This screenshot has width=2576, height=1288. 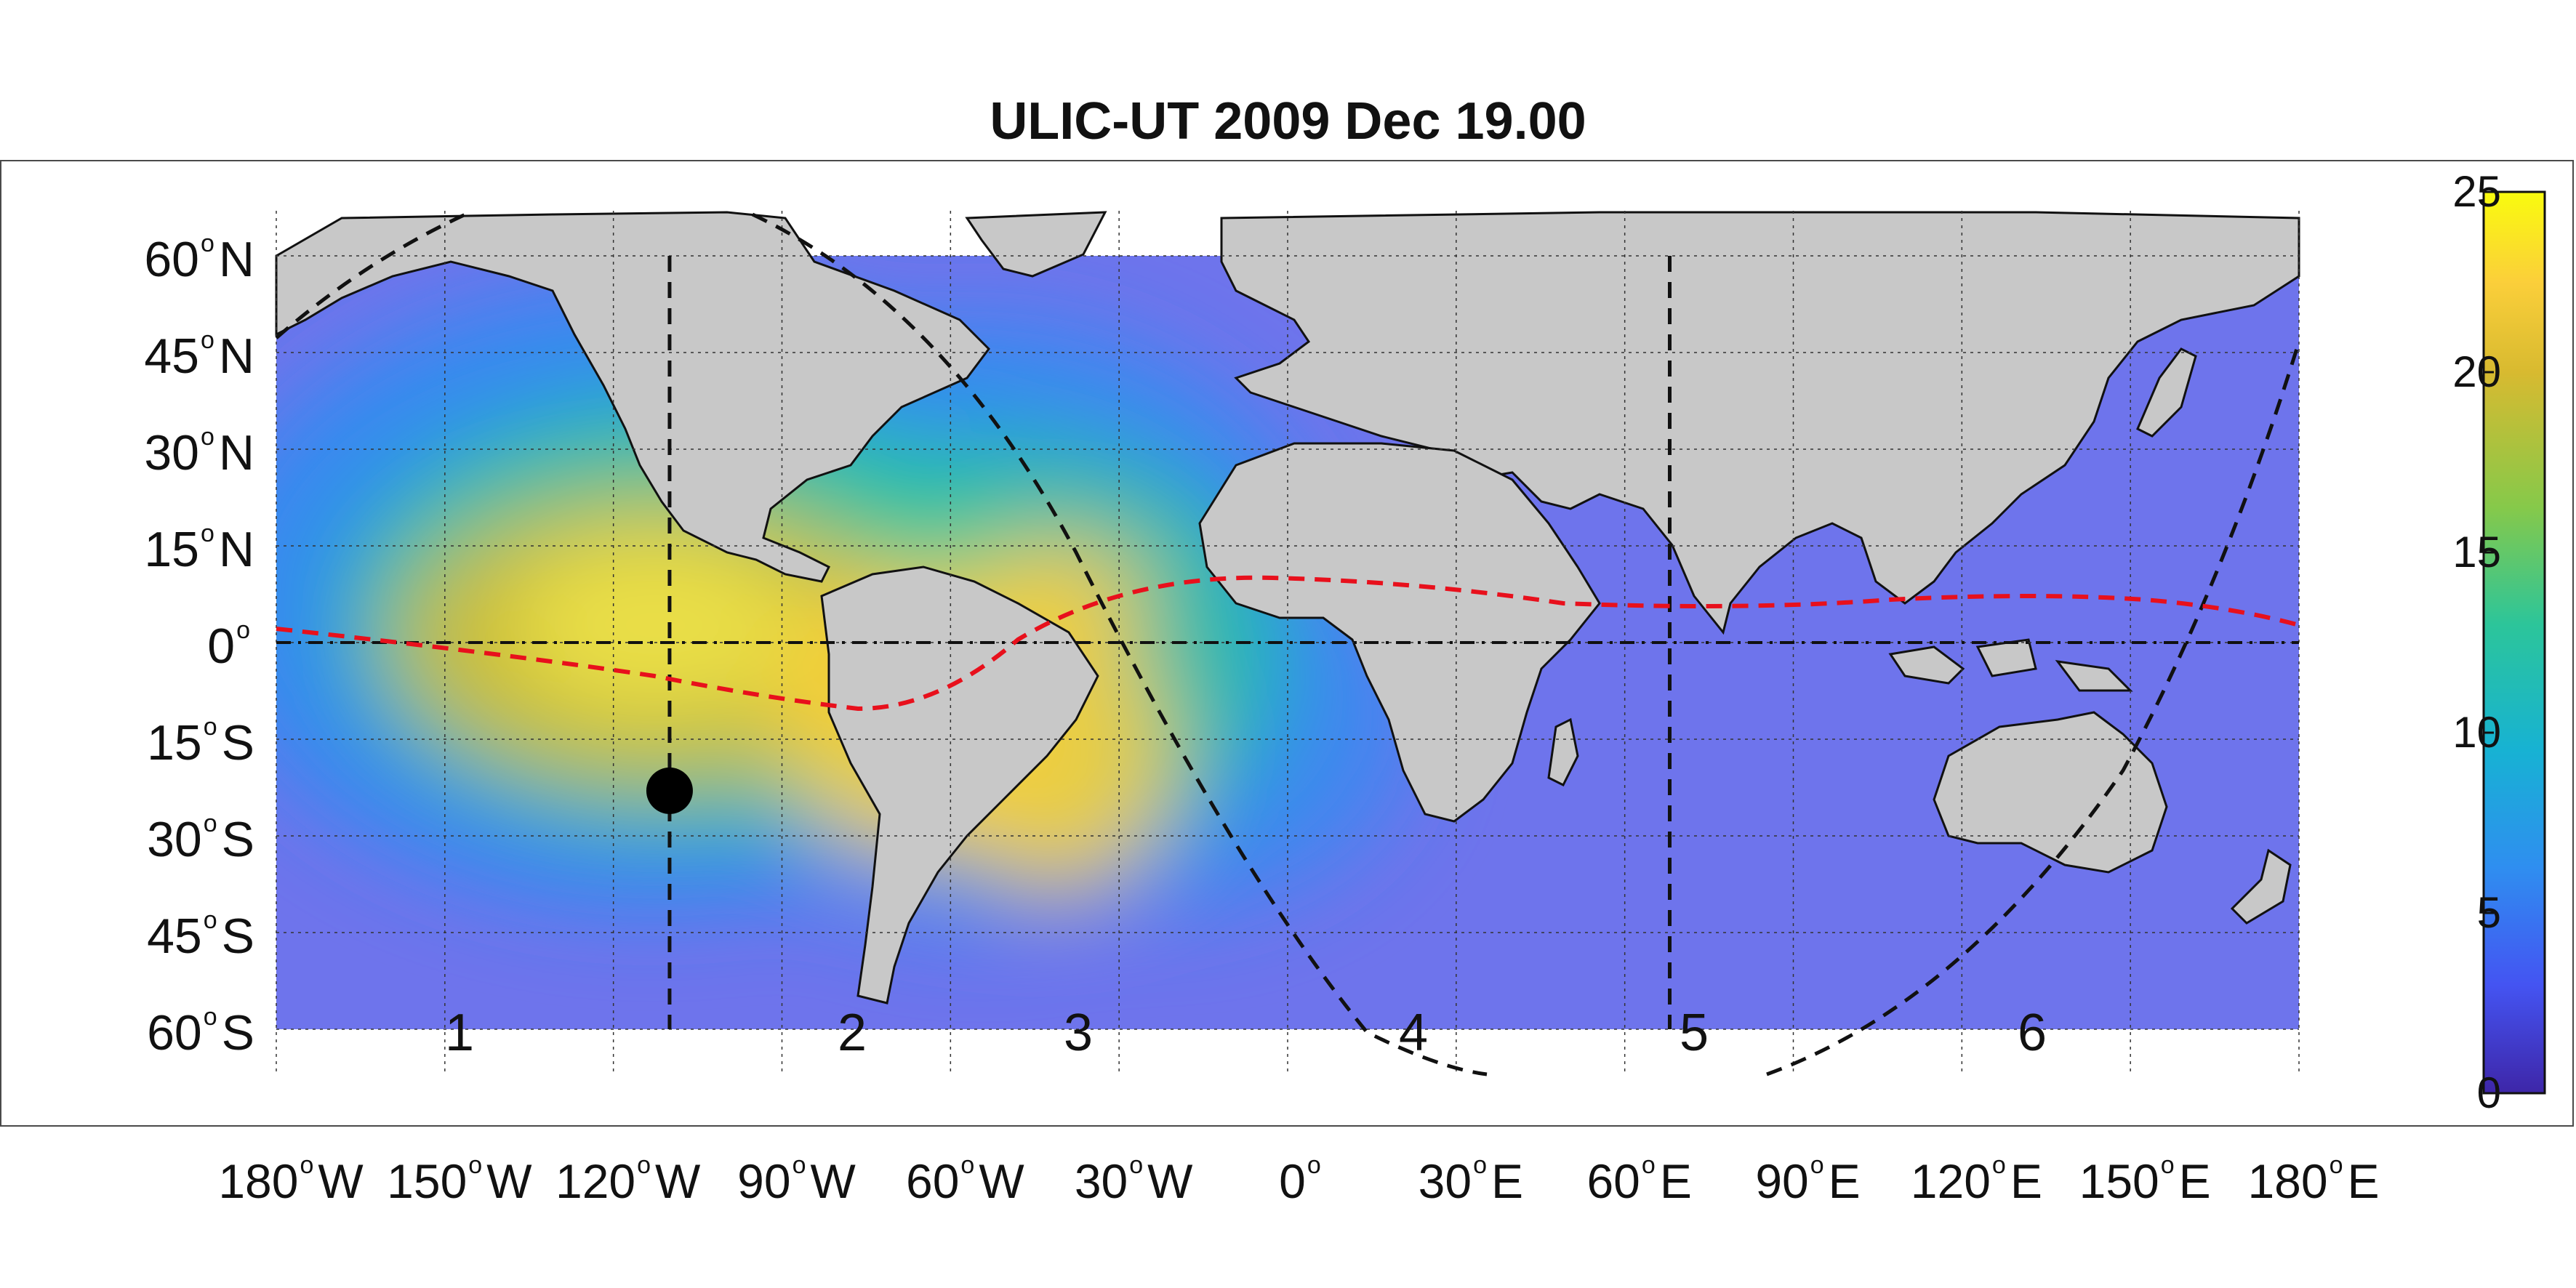 I want to click on terminator-curve-east, so click(x=2034, y=708).